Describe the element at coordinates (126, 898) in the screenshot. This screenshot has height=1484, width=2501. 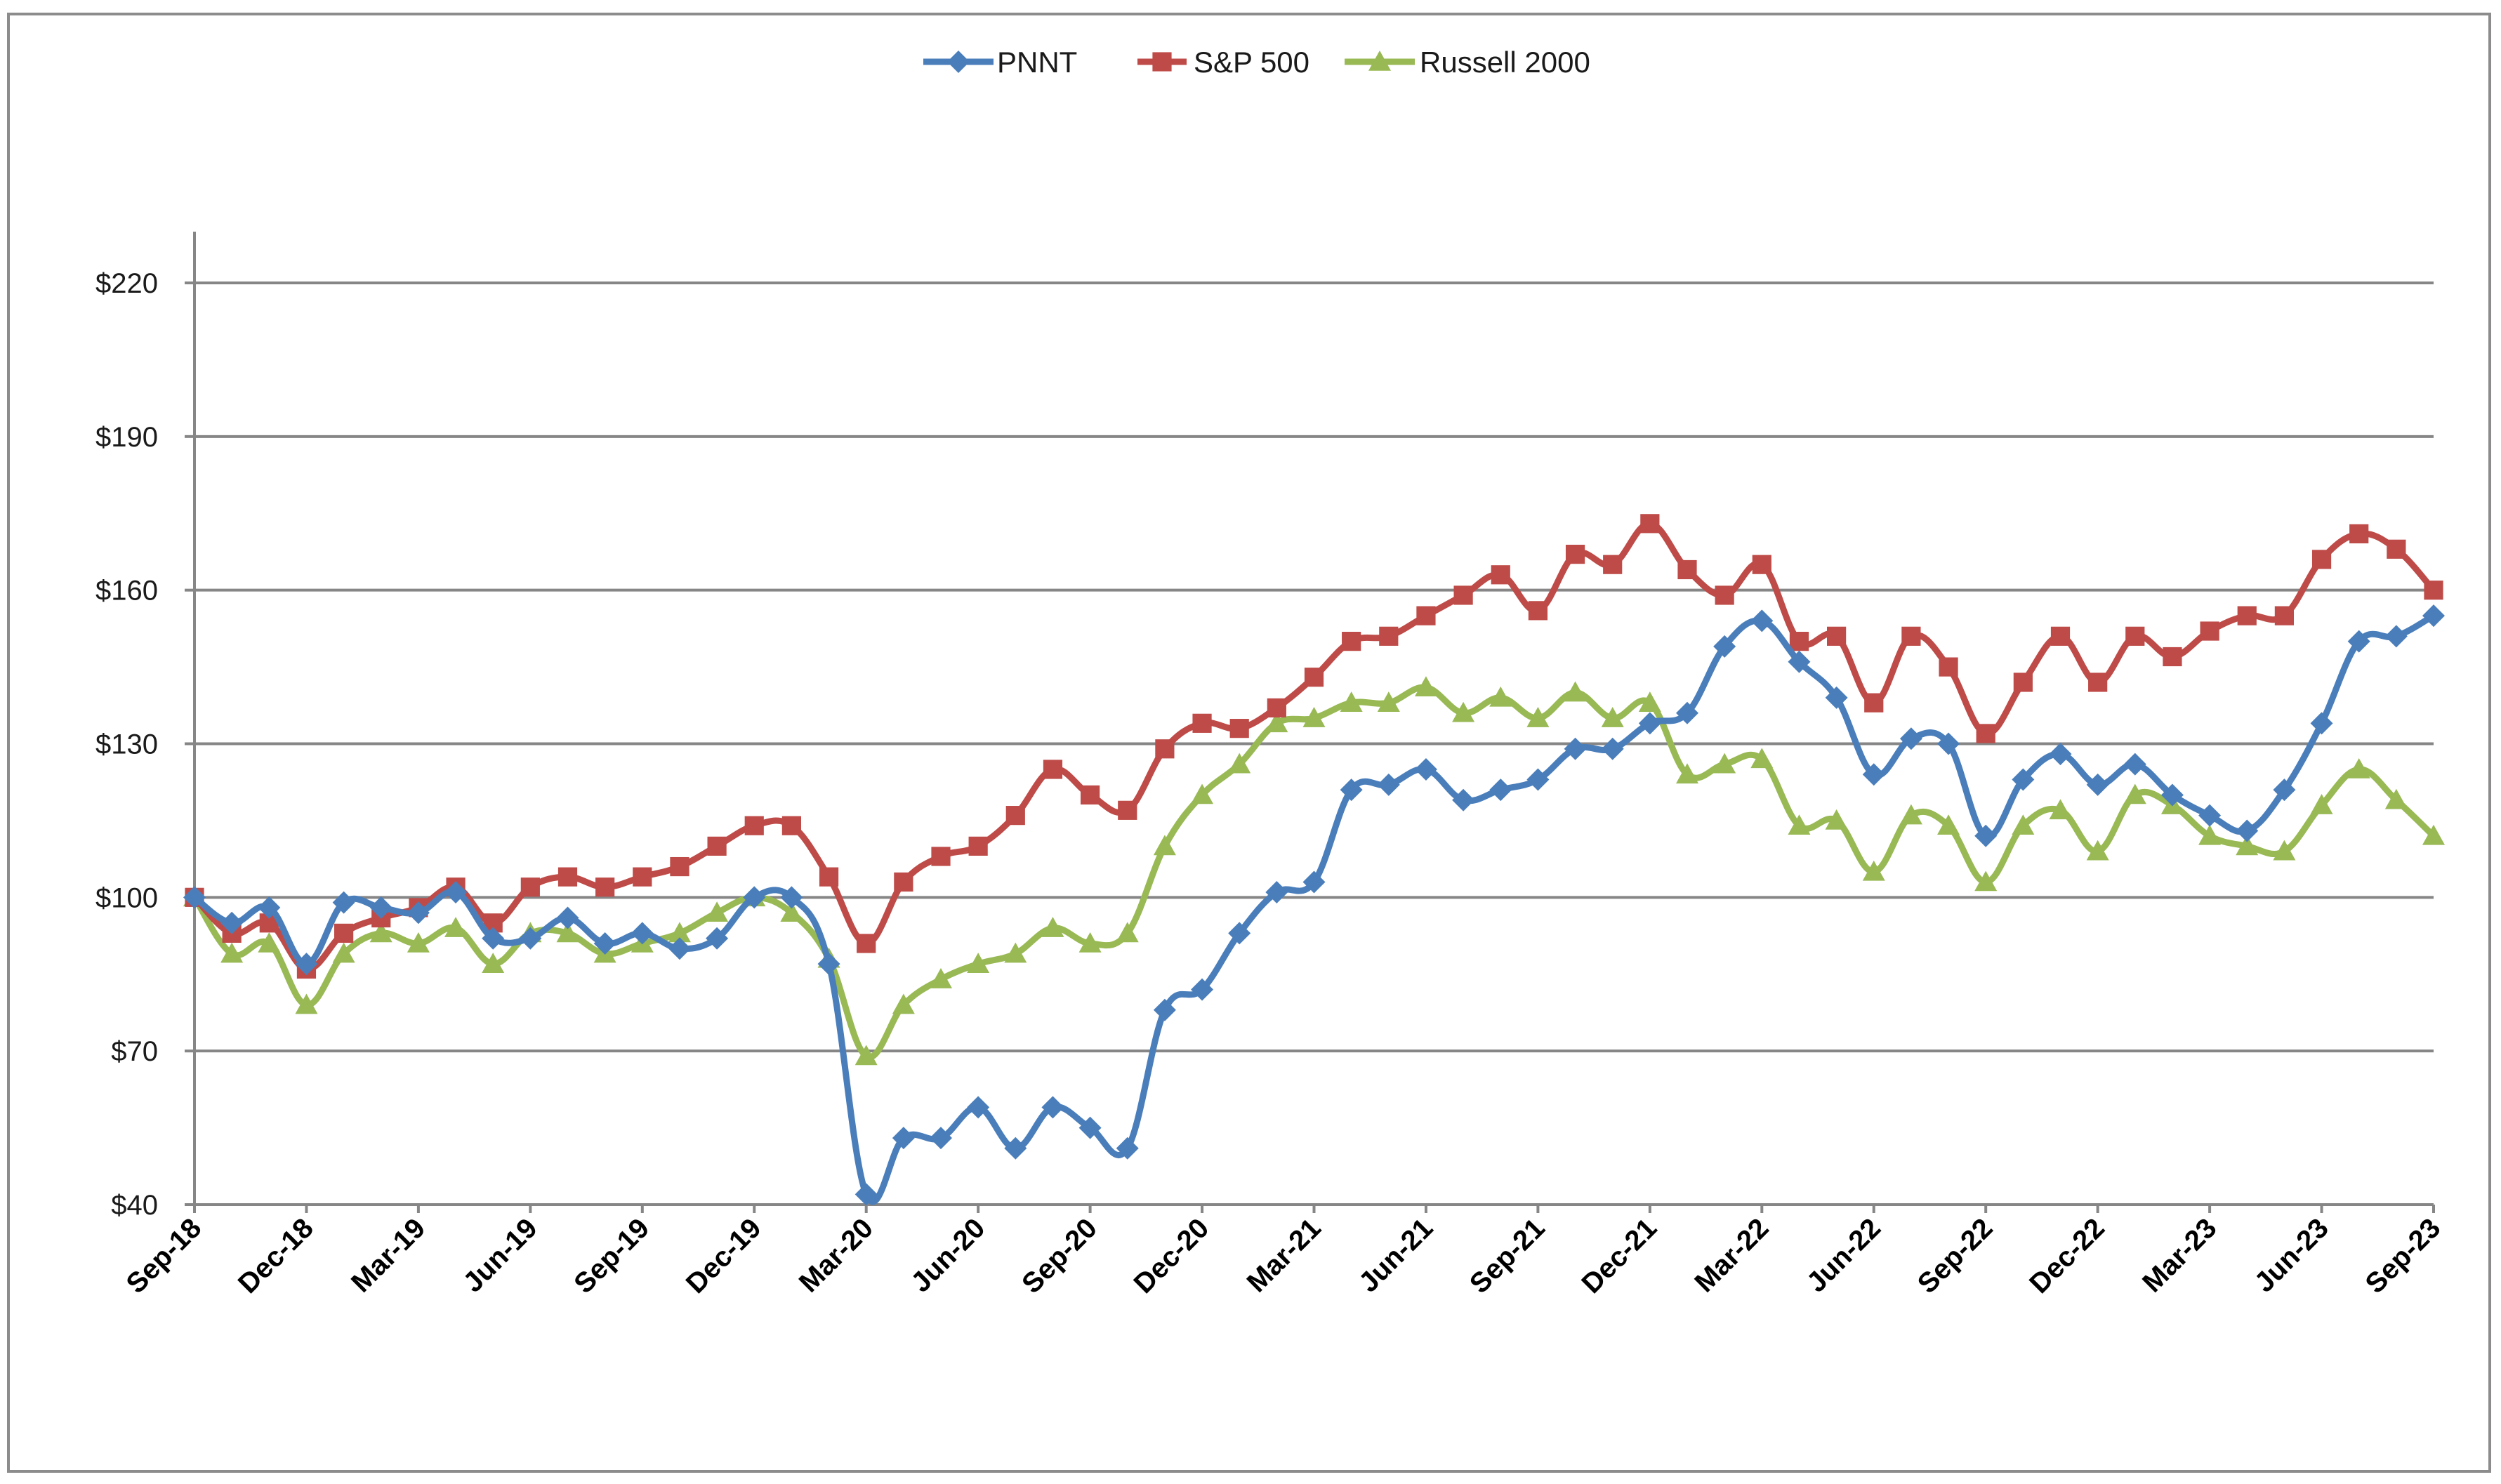
I see `y-tick-label: $100` at that location.